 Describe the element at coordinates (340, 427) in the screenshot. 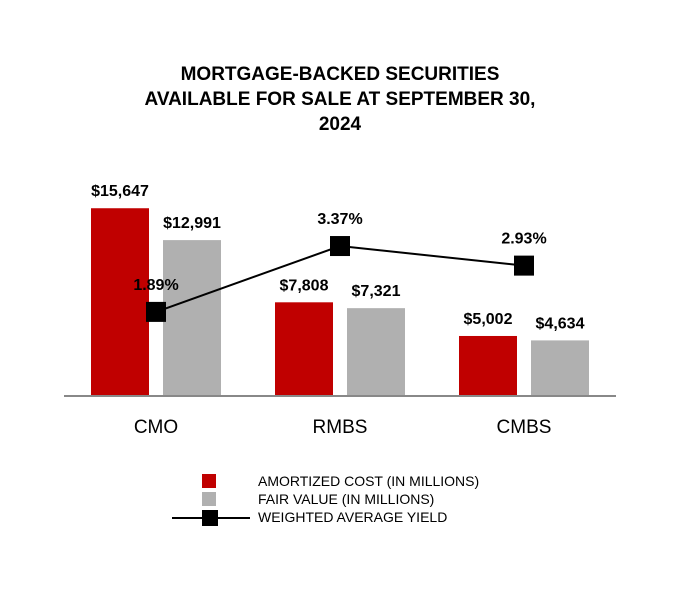

I see `category-label-rmbs: RMBS` at that location.